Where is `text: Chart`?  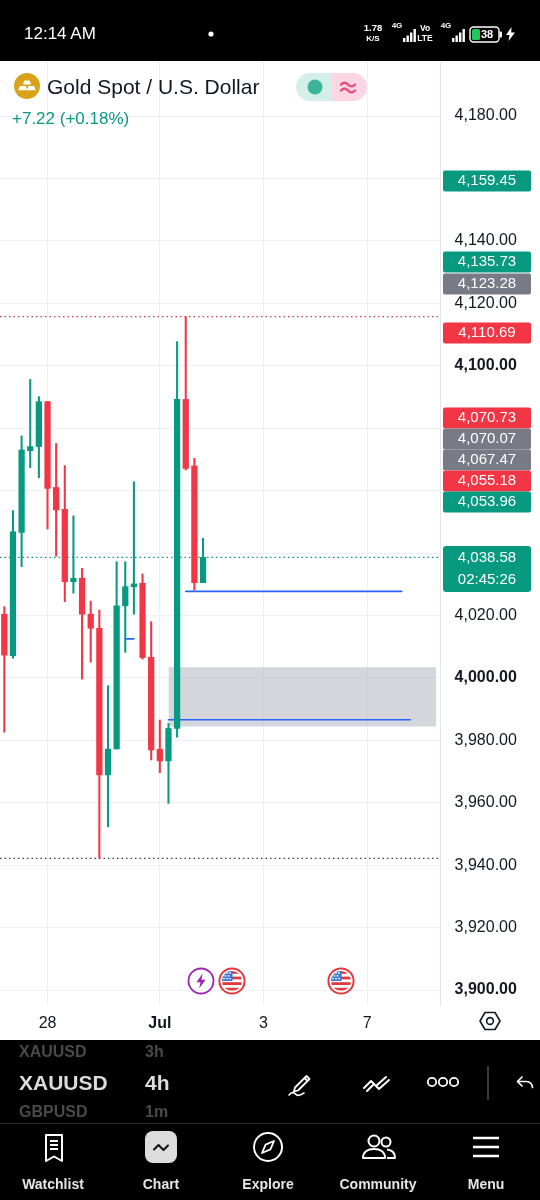 text: Chart is located at coordinates (161, 1184).